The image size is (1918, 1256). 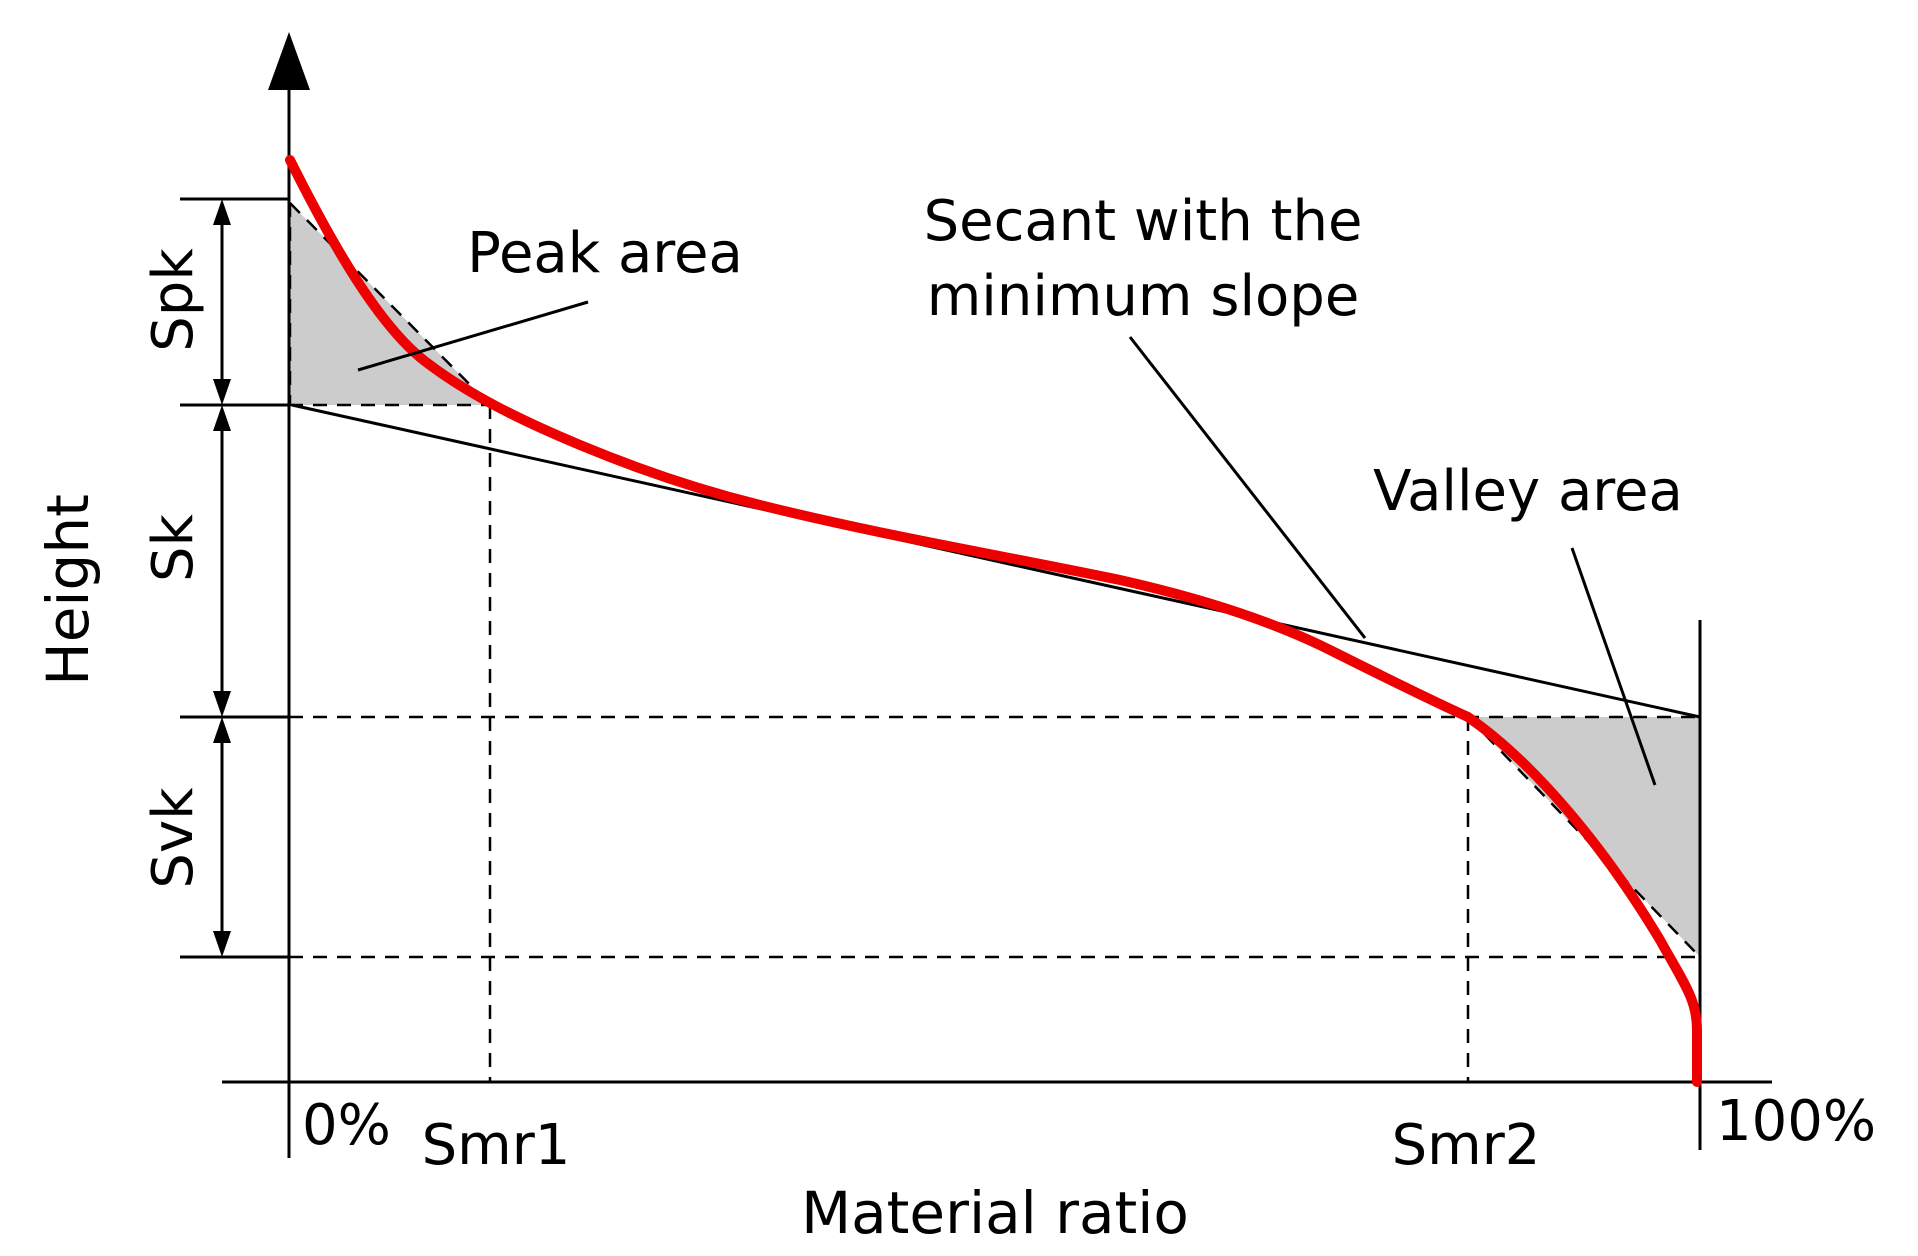 What do you see at coordinates (1143, 296) in the screenshot?
I see `secant-label-line2: minimum slope` at bounding box center [1143, 296].